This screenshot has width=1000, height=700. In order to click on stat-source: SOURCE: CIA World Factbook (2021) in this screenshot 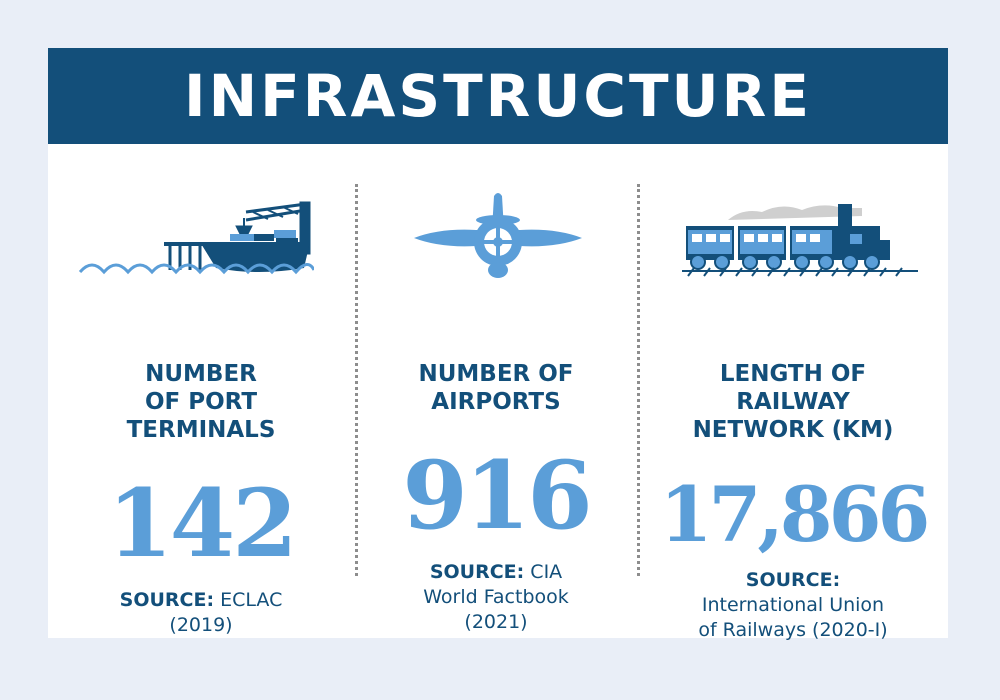, I will do `click(496, 597)`.